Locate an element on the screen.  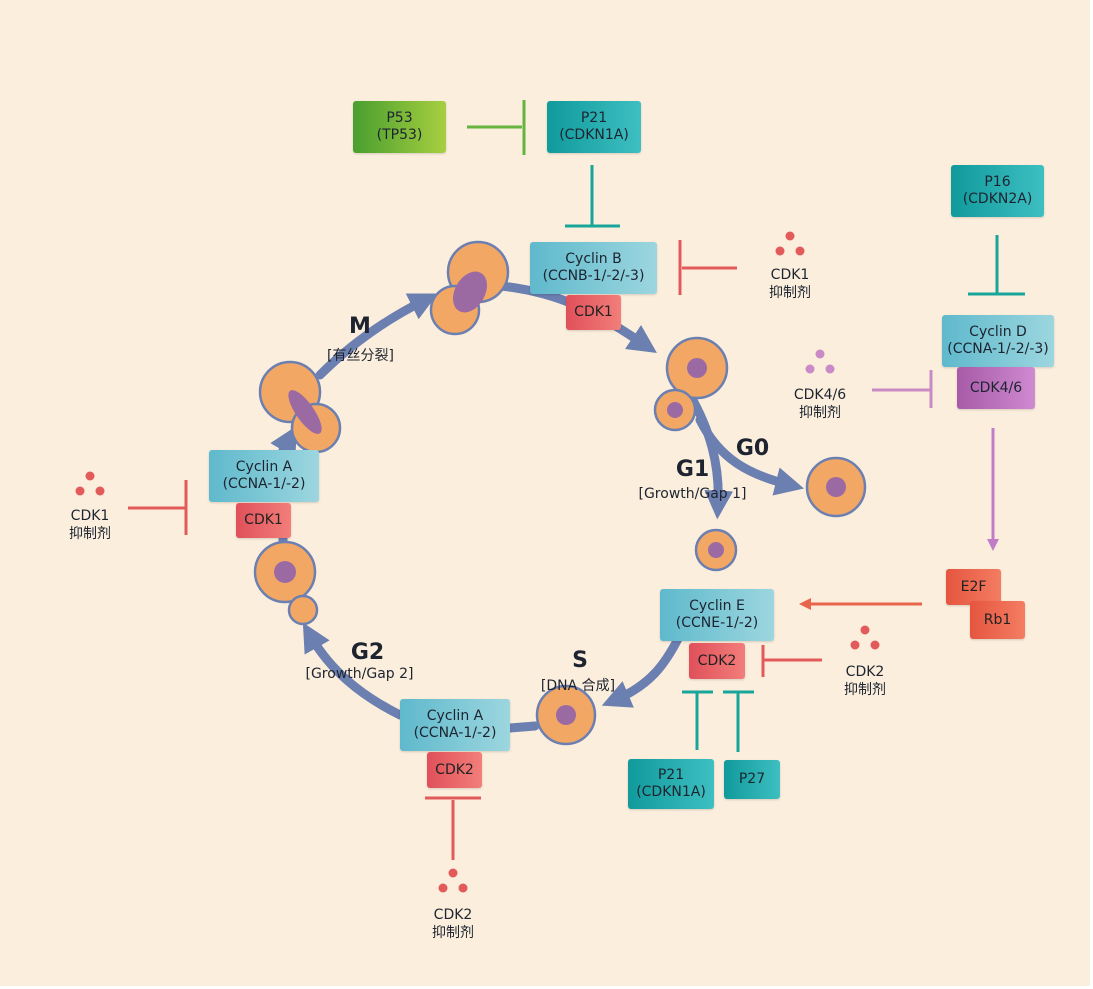
cdk1-inhibitor-left is located at coordinates (158, 507).